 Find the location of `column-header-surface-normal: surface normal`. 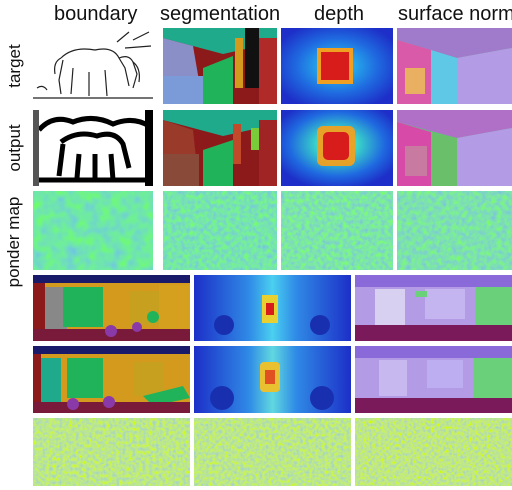

column-header-surface-normal: surface normal is located at coordinates (455, 14).